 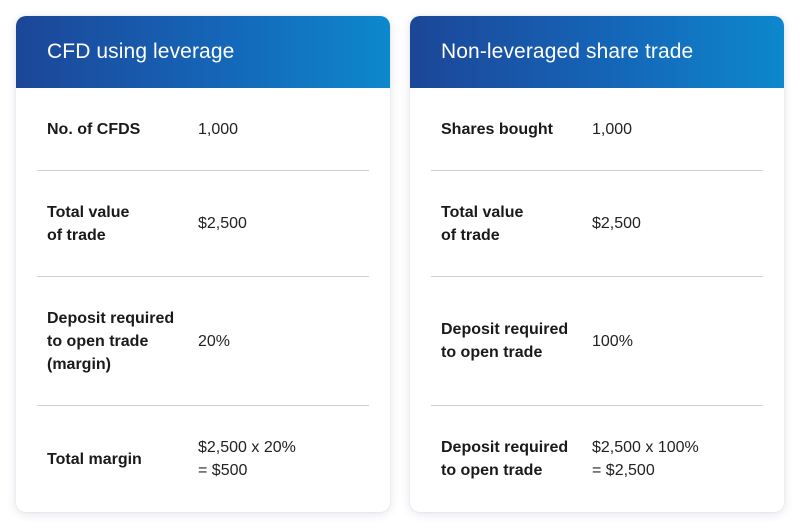 What do you see at coordinates (497, 129) in the screenshot?
I see `row-label: Shares bought` at bounding box center [497, 129].